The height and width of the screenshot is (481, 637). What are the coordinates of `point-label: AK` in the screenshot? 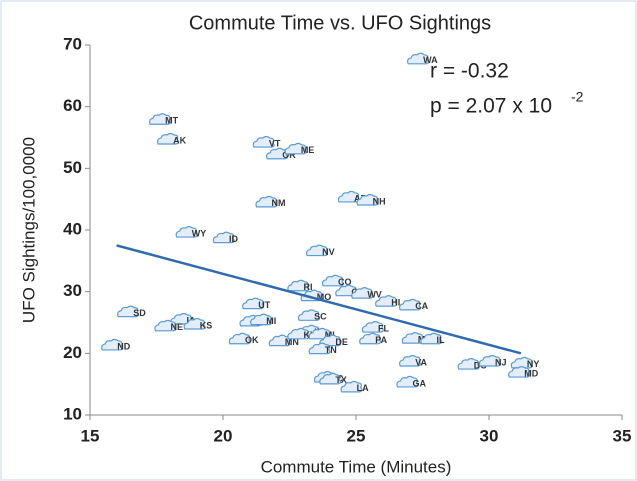 It's located at (179, 140).